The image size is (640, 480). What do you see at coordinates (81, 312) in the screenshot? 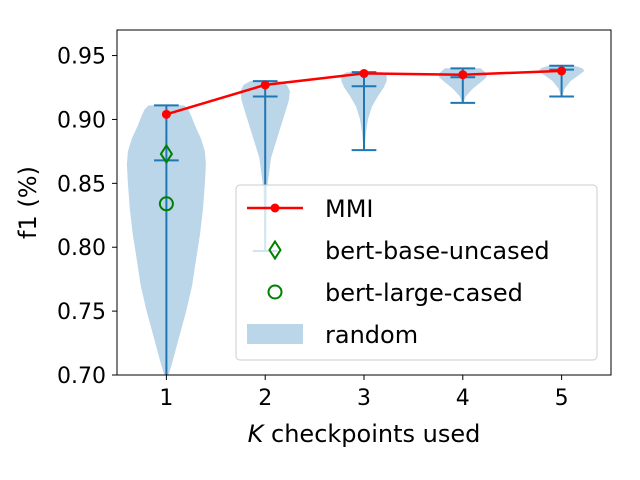
I see `y-tick-label-1: 0.75` at bounding box center [81, 312].